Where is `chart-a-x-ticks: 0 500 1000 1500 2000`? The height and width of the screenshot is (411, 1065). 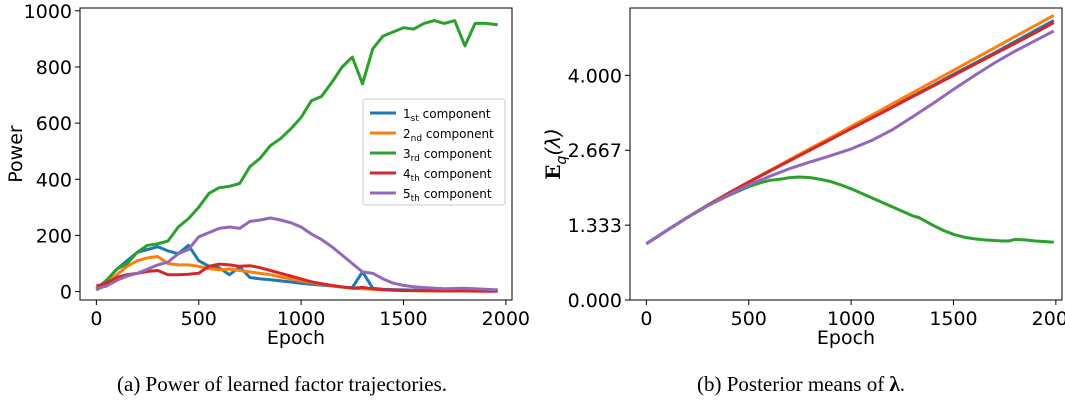 chart-a-x-ticks: 0 500 1000 1500 2000 is located at coordinates (310, 315).